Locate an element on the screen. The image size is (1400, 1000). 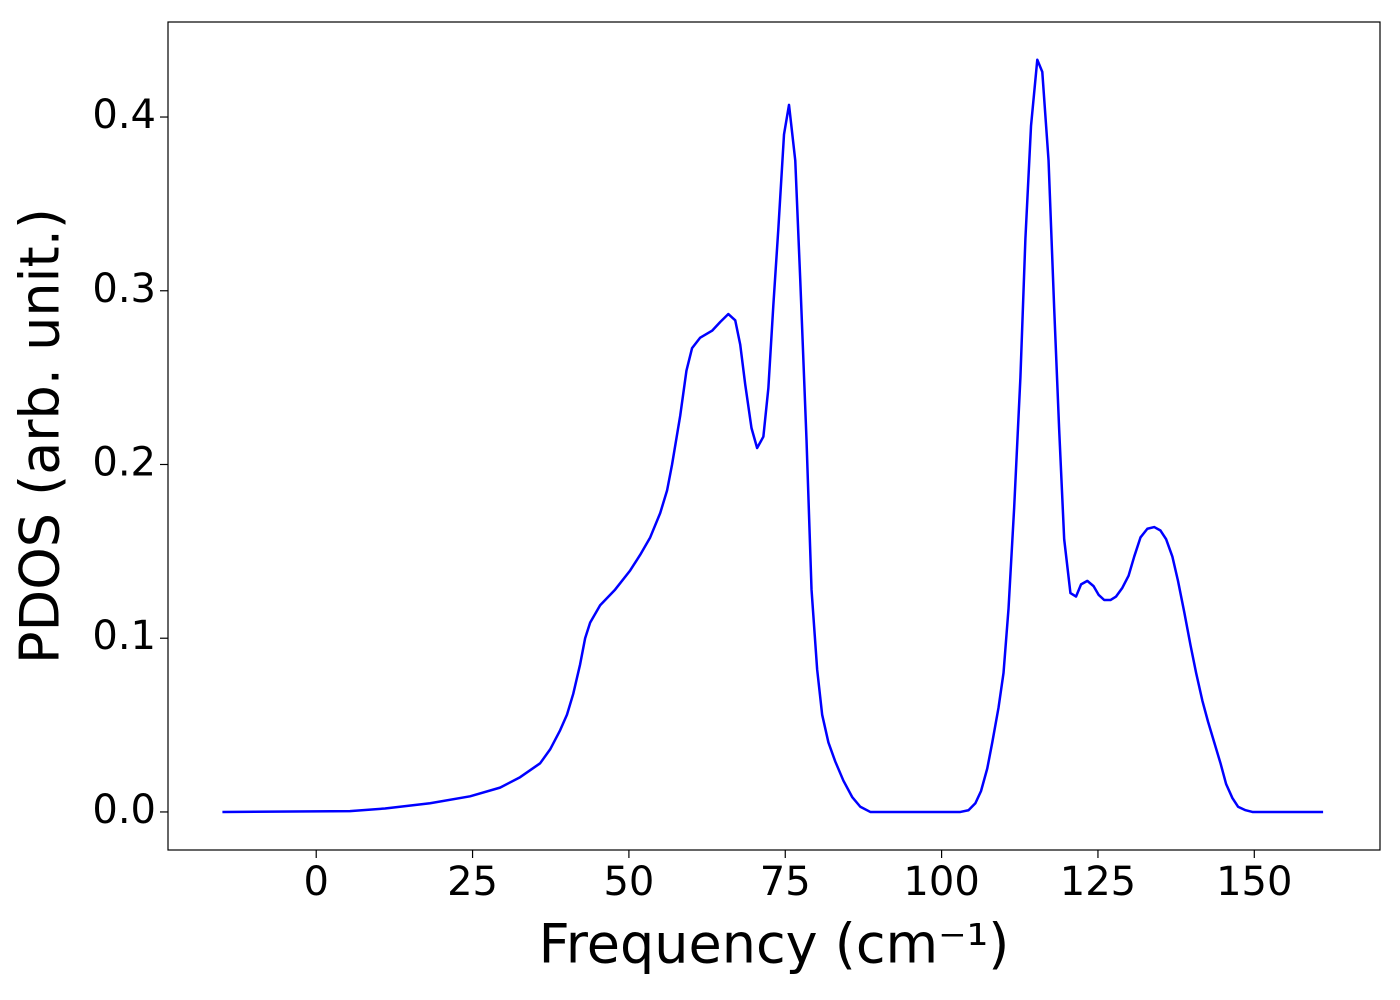
x-tick-label: 150 is located at coordinates (1254, 882).